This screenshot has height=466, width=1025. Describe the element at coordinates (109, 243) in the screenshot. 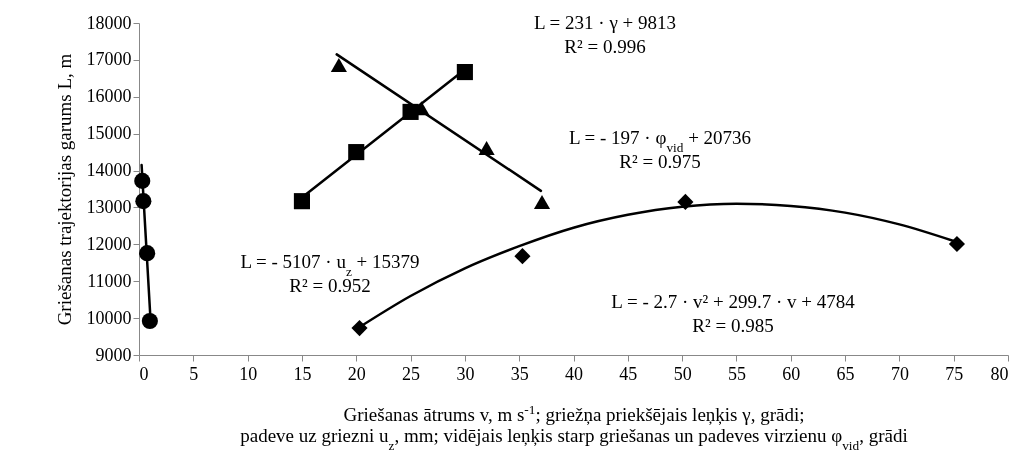

I see `y-tick-label: 12000` at that location.